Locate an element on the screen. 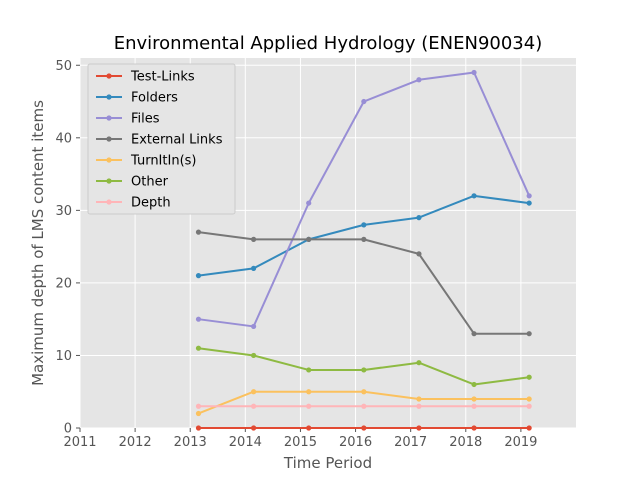 Image resolution: width=640 pixels, height=480 pixels. x-tick-label: 2011 is located at coordinates (79, 442).